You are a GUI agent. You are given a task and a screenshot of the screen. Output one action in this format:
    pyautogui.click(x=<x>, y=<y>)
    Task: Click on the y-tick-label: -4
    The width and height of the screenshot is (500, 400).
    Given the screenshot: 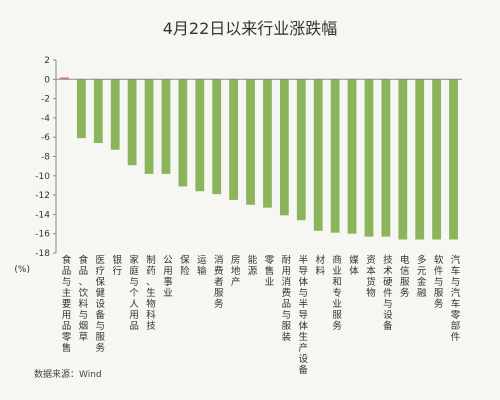 What is the action you would take?
    pyautogui.click(x=45, y=119)
    